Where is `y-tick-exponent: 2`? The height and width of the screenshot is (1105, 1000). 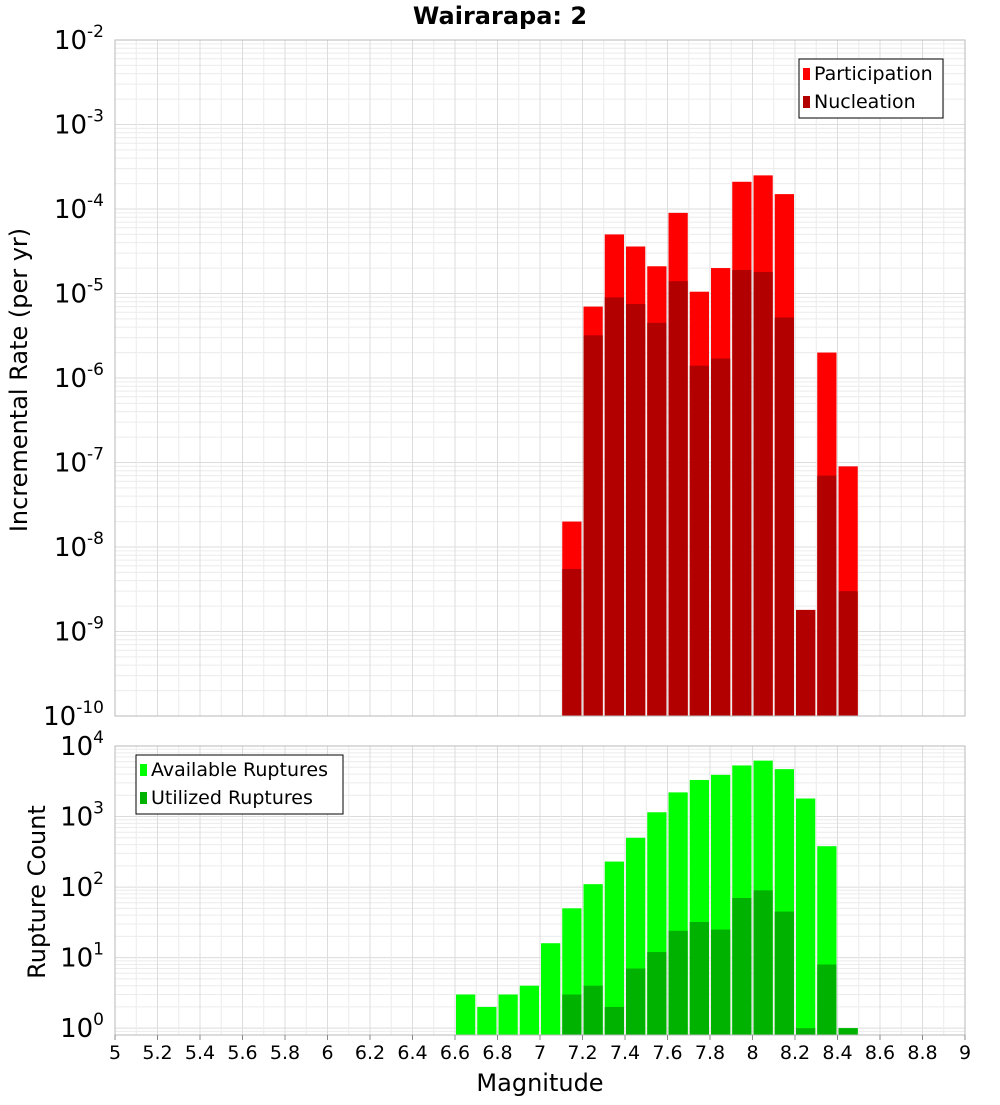
y-tick-exponent: 2 is located at coordinates (98, 879).